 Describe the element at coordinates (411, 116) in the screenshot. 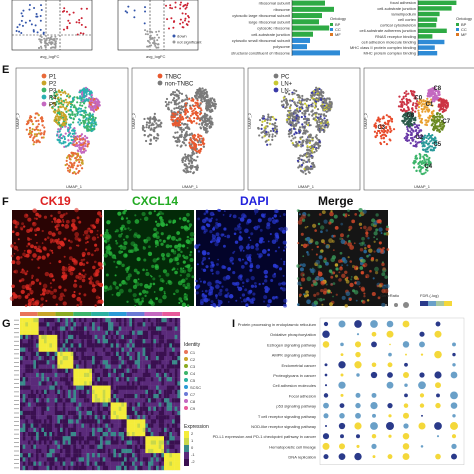

I see `umap-cluster-label: C6` at that location.